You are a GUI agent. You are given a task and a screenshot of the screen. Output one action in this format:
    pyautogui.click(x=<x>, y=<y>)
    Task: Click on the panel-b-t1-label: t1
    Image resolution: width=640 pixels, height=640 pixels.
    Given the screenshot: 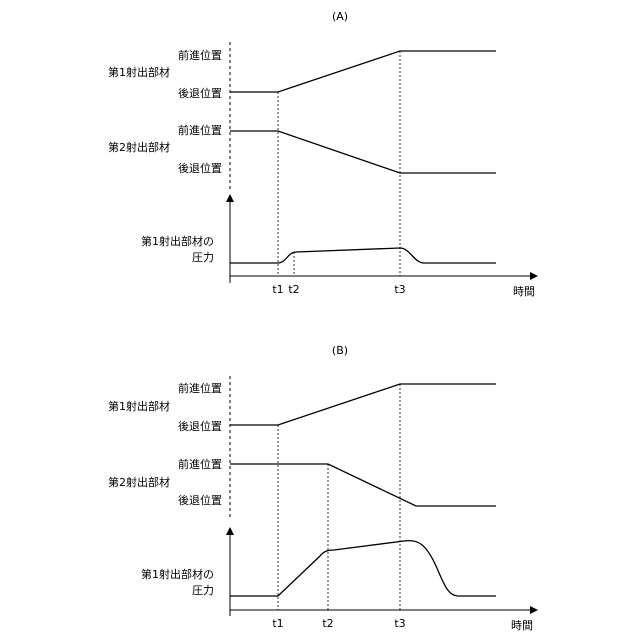 What is the action you would take?
    pyautogui.click(x=277, y=623)
    